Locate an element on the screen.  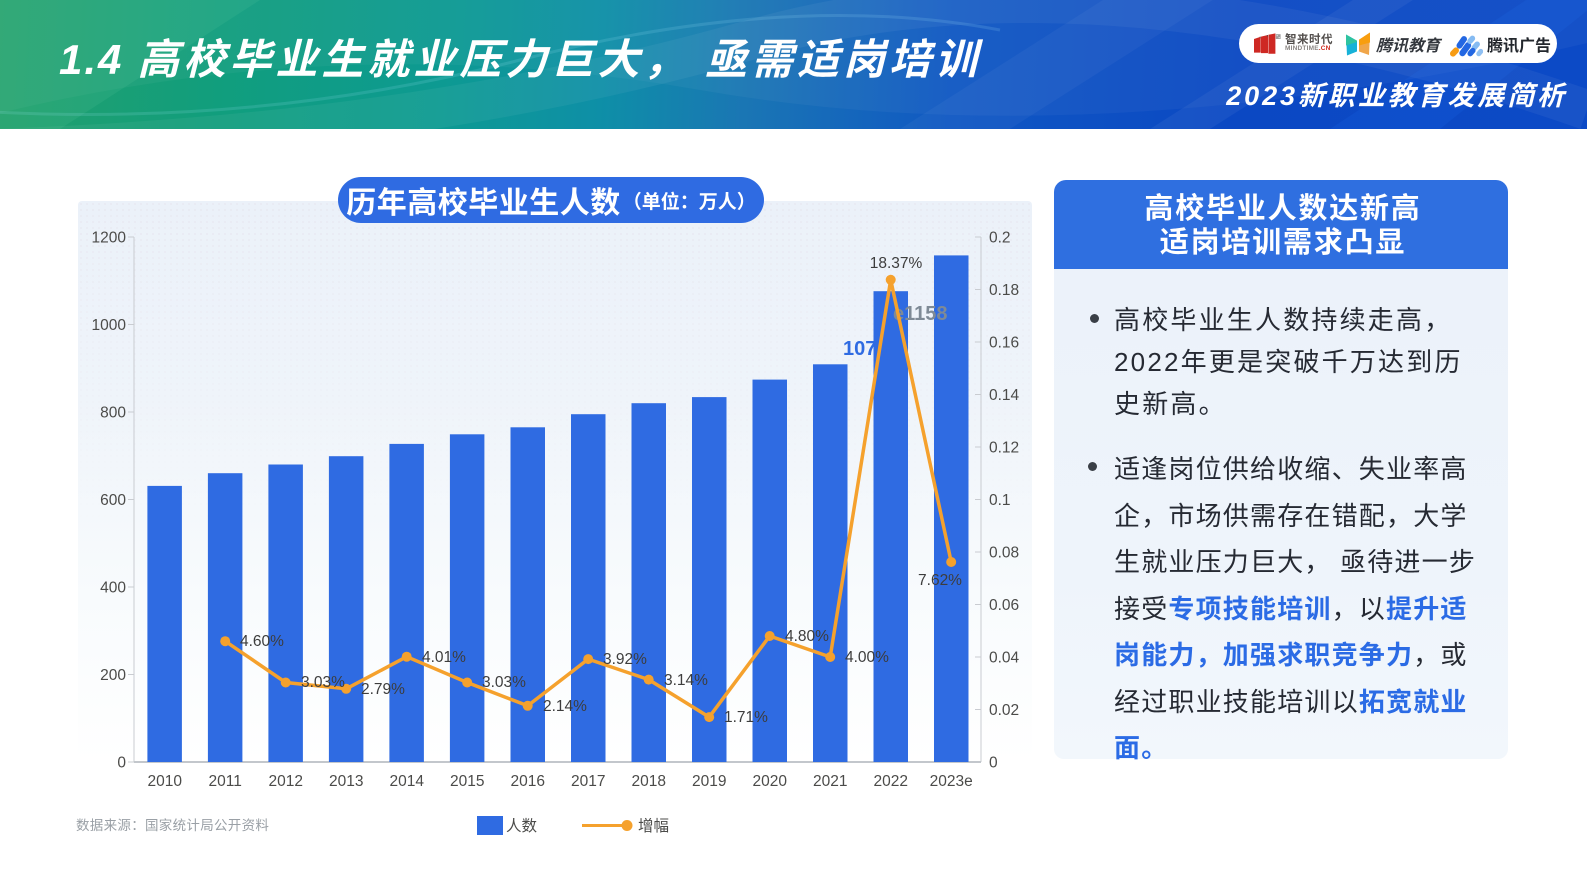
svg-text: 0.06 is located at coordinates (1004, 605).